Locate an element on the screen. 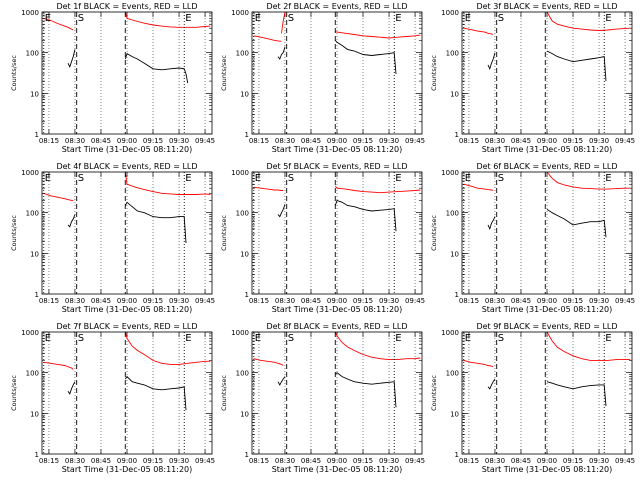  chart-title: Det 7f BLACK = Events, RED = LLD is located at coordinates (126, 326).